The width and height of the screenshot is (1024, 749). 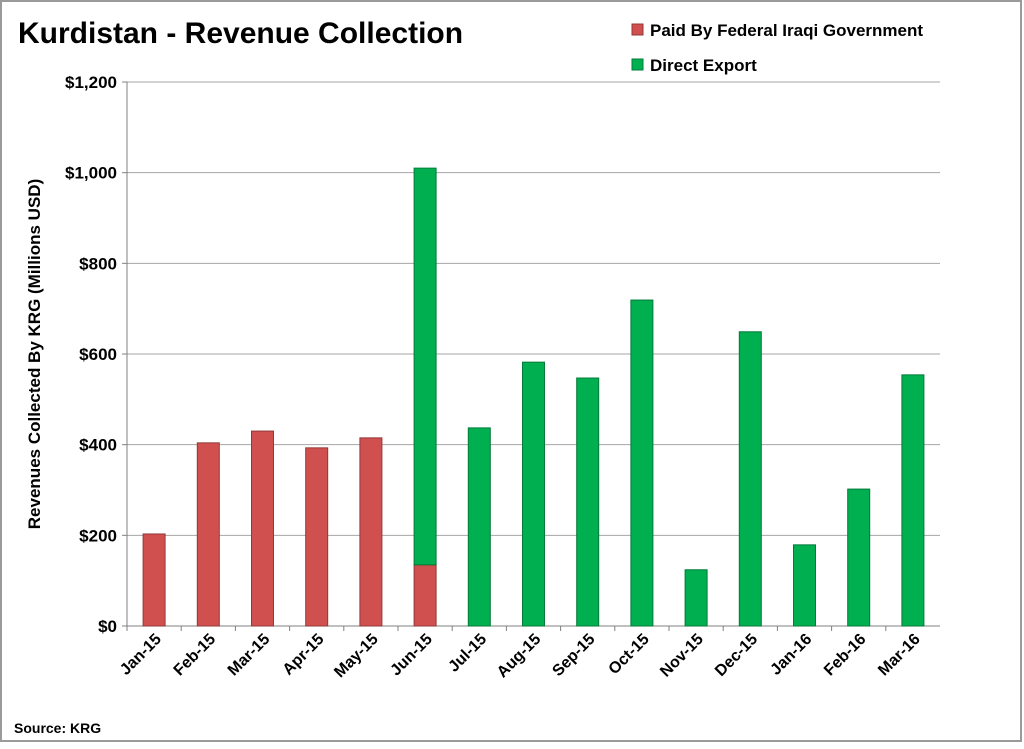 I want to click on y-axis-label: Revenues Collected By KRG (Millions USD), so click(x=34, y=354).